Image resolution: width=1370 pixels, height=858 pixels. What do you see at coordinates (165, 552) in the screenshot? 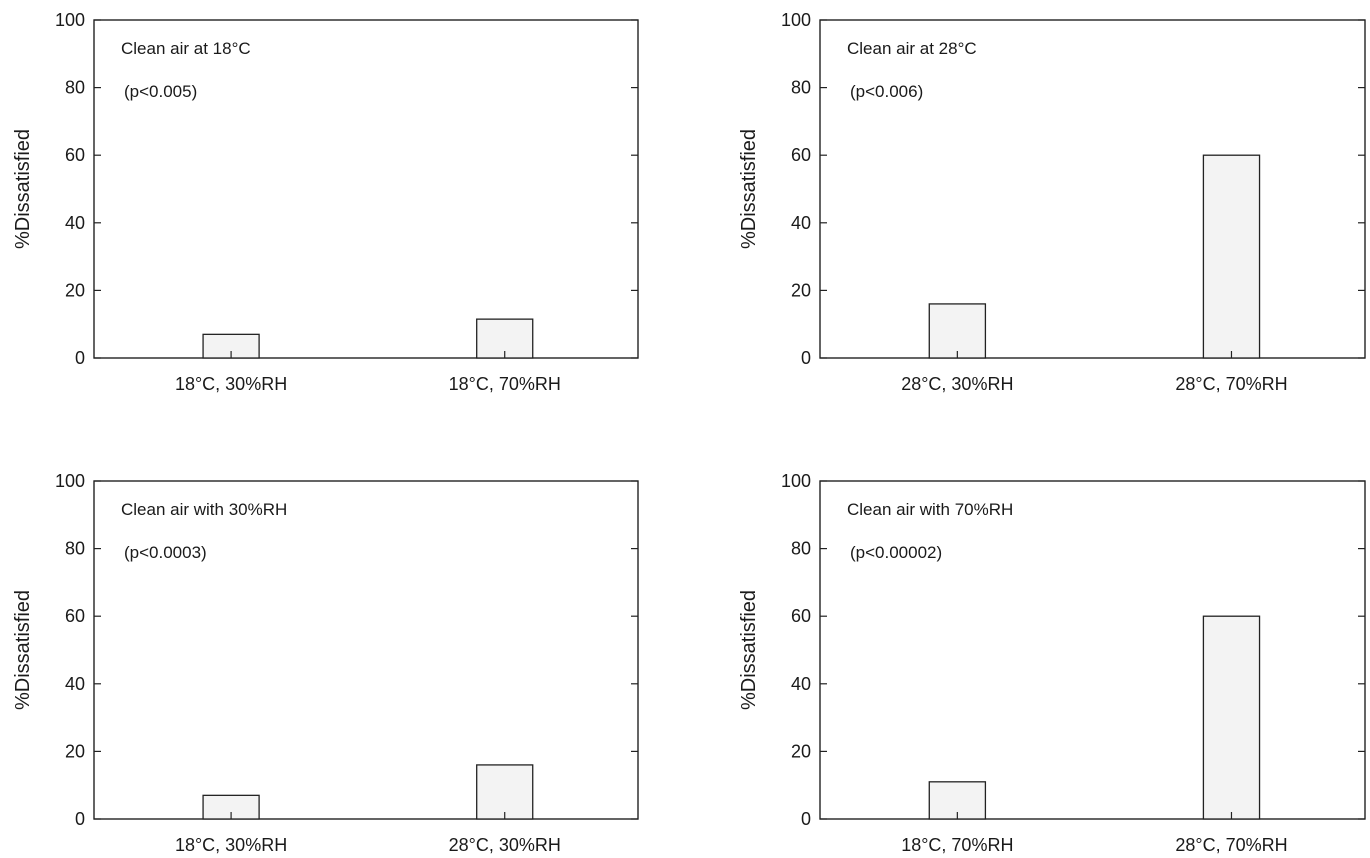
I see `p-value-label: (p<0.0003)` at bounding box center [165, 552].